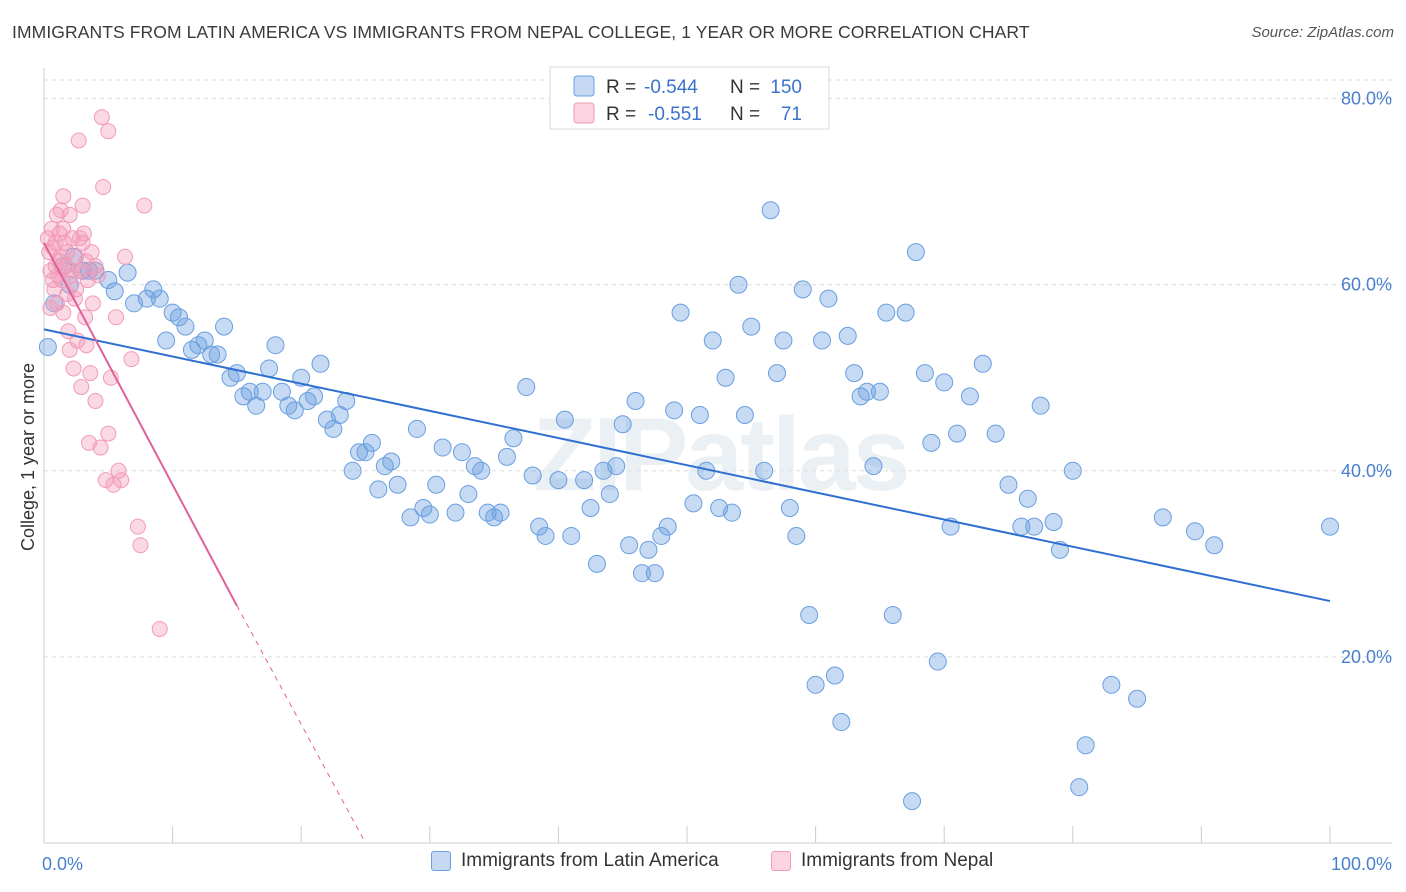  Describe the element at coordinates (301, 724) in the screenshot. I see `trend-line-nepal-extension` at that location.